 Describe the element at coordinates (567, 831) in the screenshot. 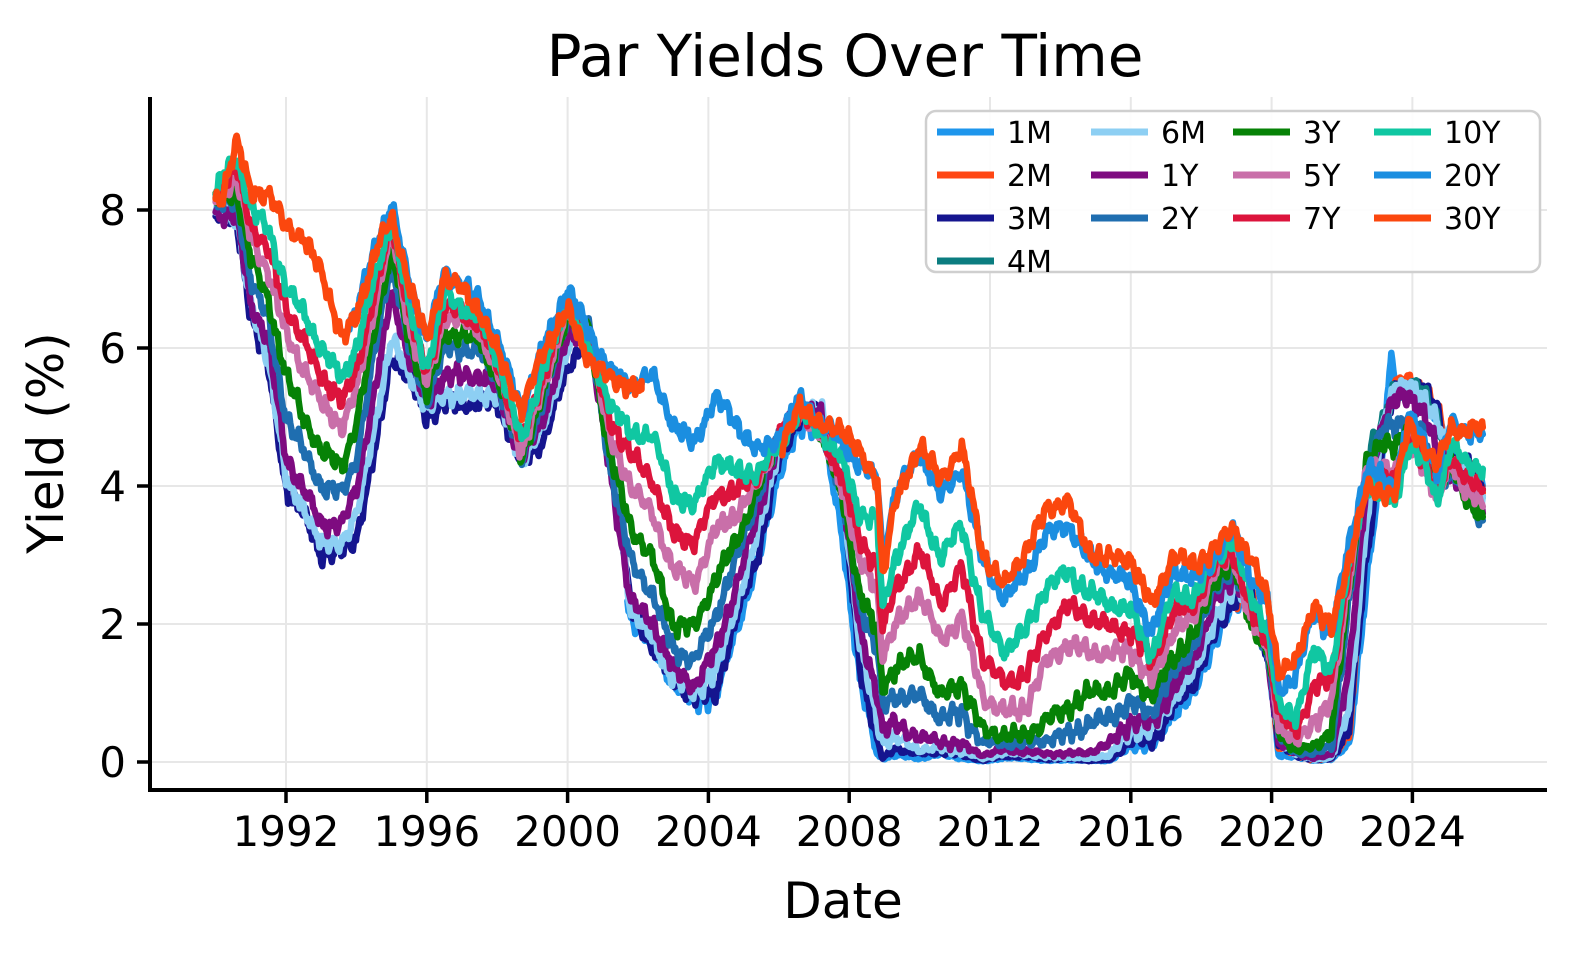

I see `x-tick-label: 2000` at that location.